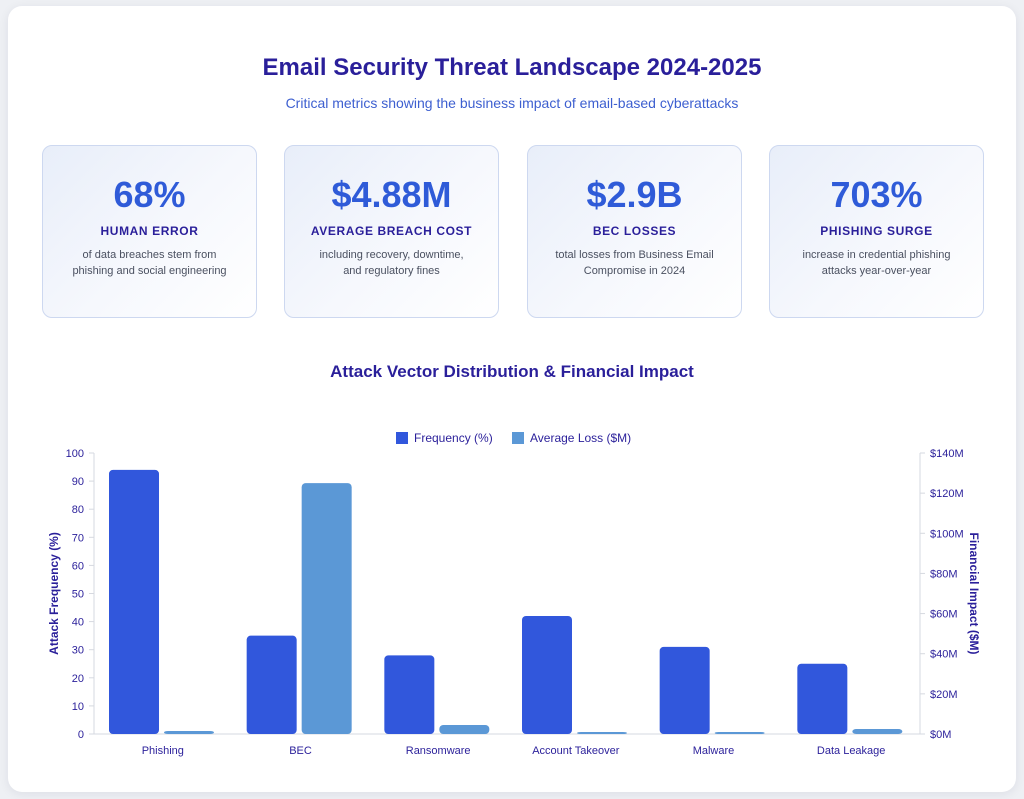  I want to click on legend-swatch-average-loss, so click(518, 438).